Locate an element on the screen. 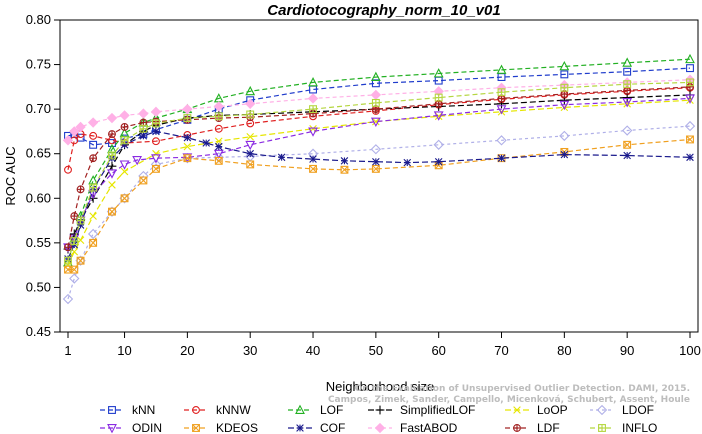 This screenshot has width=702, height=434. legend-label: FastABOD is located at coordinates (429, 427).